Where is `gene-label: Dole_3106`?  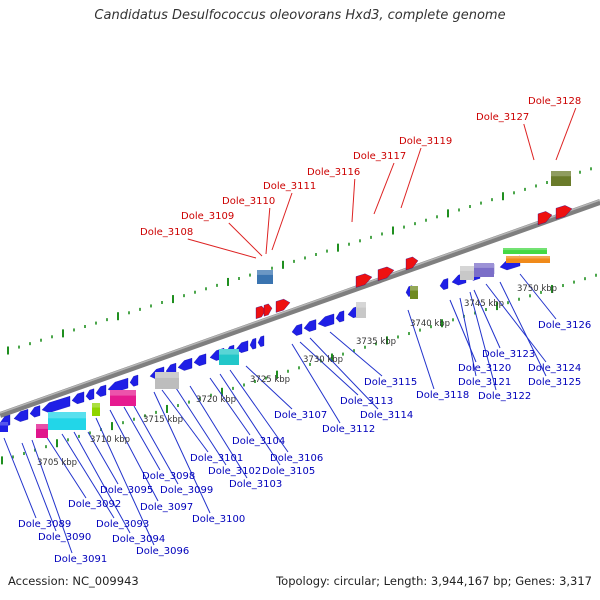 gene-label: Dole_3106 is located at coordinates (296, 458).